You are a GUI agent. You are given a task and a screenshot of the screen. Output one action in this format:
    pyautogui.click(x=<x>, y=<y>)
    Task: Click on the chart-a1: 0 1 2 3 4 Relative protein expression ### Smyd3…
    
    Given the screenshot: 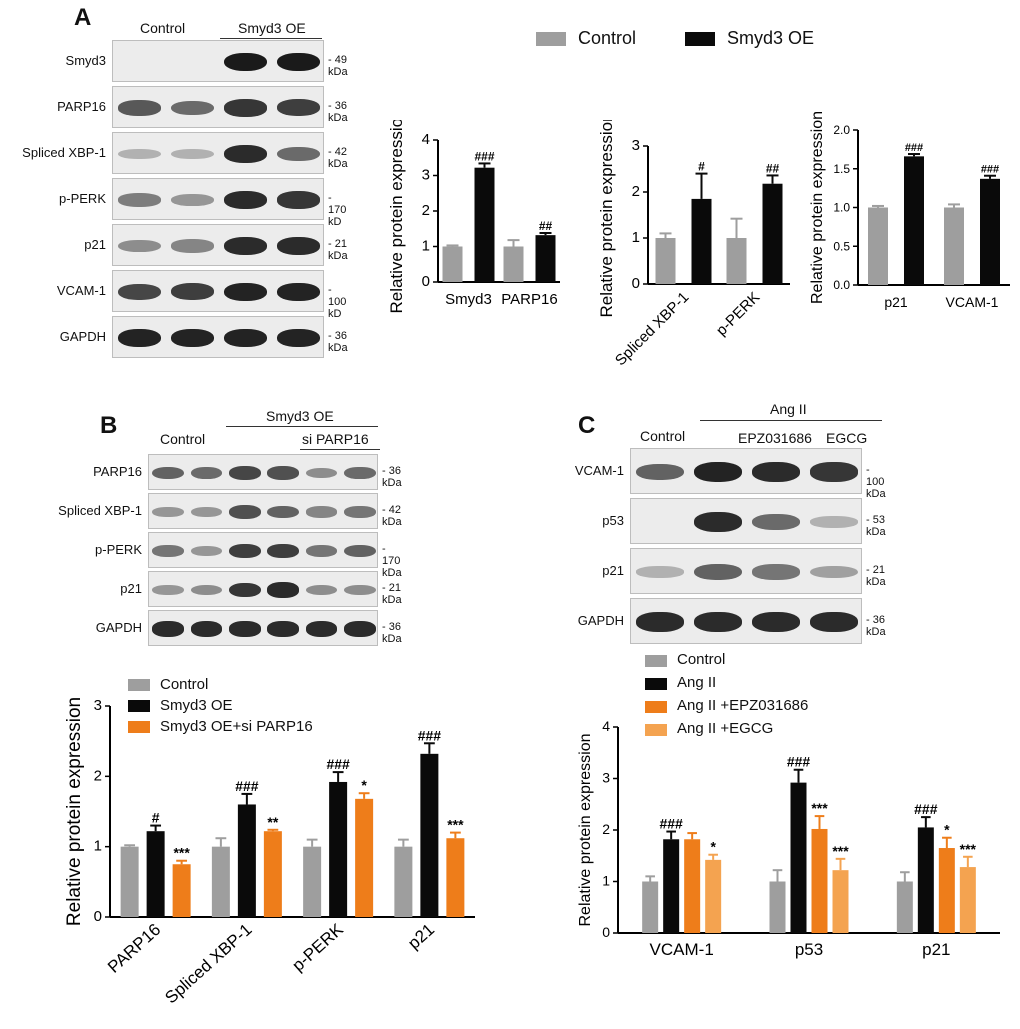 What is the action you would take?
    pyautogui.click(x=473, y=217)
    